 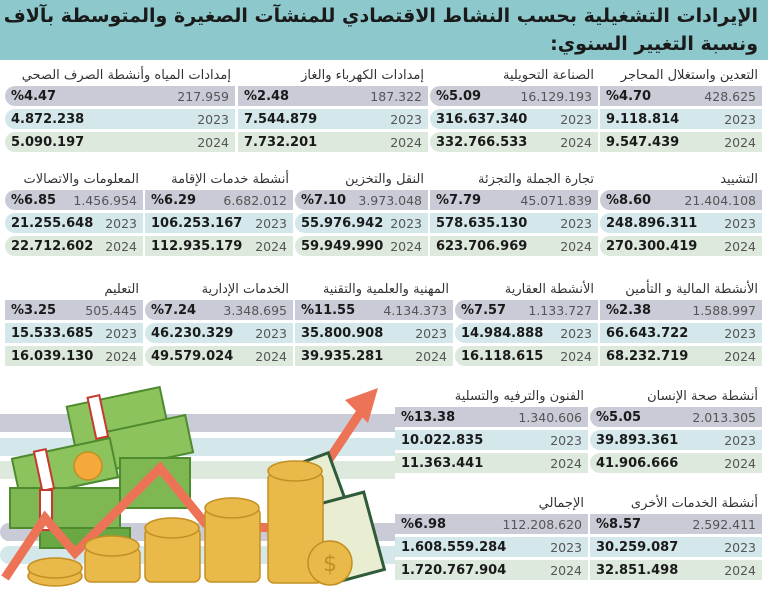 What do you see at coordinates (482, 246) in the screenshot?
I see `value-2024: 623.706.969` at bounding box center [482, 246].